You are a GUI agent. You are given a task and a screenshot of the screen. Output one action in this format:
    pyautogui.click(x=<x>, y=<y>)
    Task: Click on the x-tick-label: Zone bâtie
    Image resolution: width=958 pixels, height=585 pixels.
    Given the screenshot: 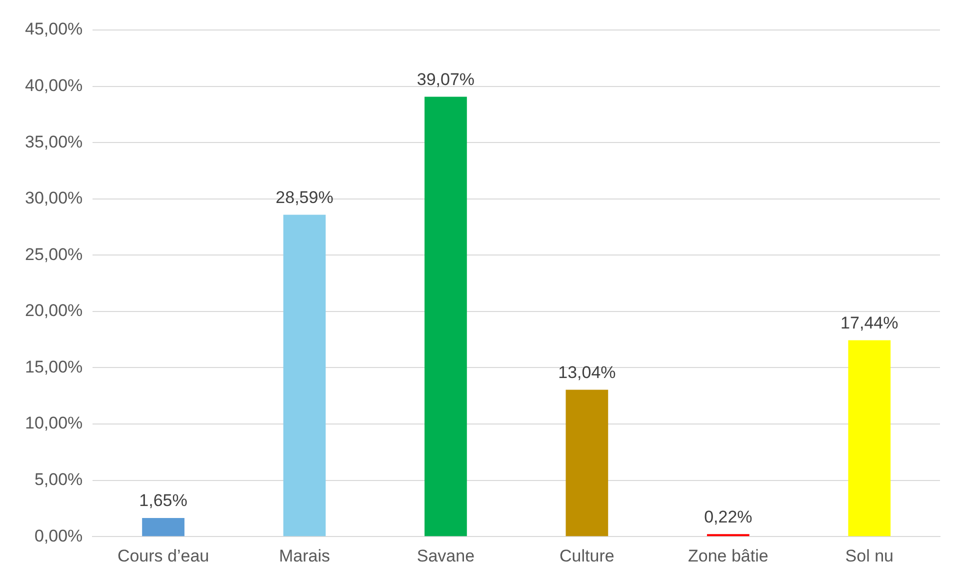 What is the action you would take?
    pyautogui.click(x=728, y=556)
    